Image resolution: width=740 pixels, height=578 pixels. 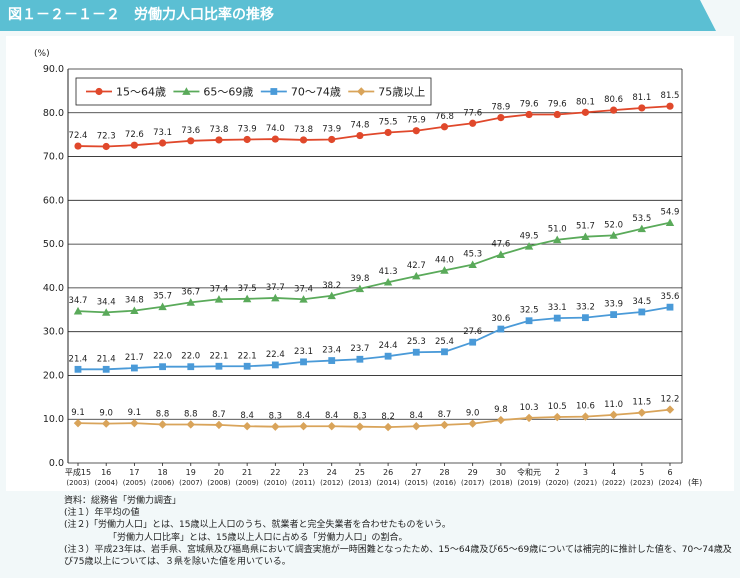 What do you see at coordinates (134, 301) in the screenshot?
I see `data-label: 34.8` at bounding box center [134, 301].